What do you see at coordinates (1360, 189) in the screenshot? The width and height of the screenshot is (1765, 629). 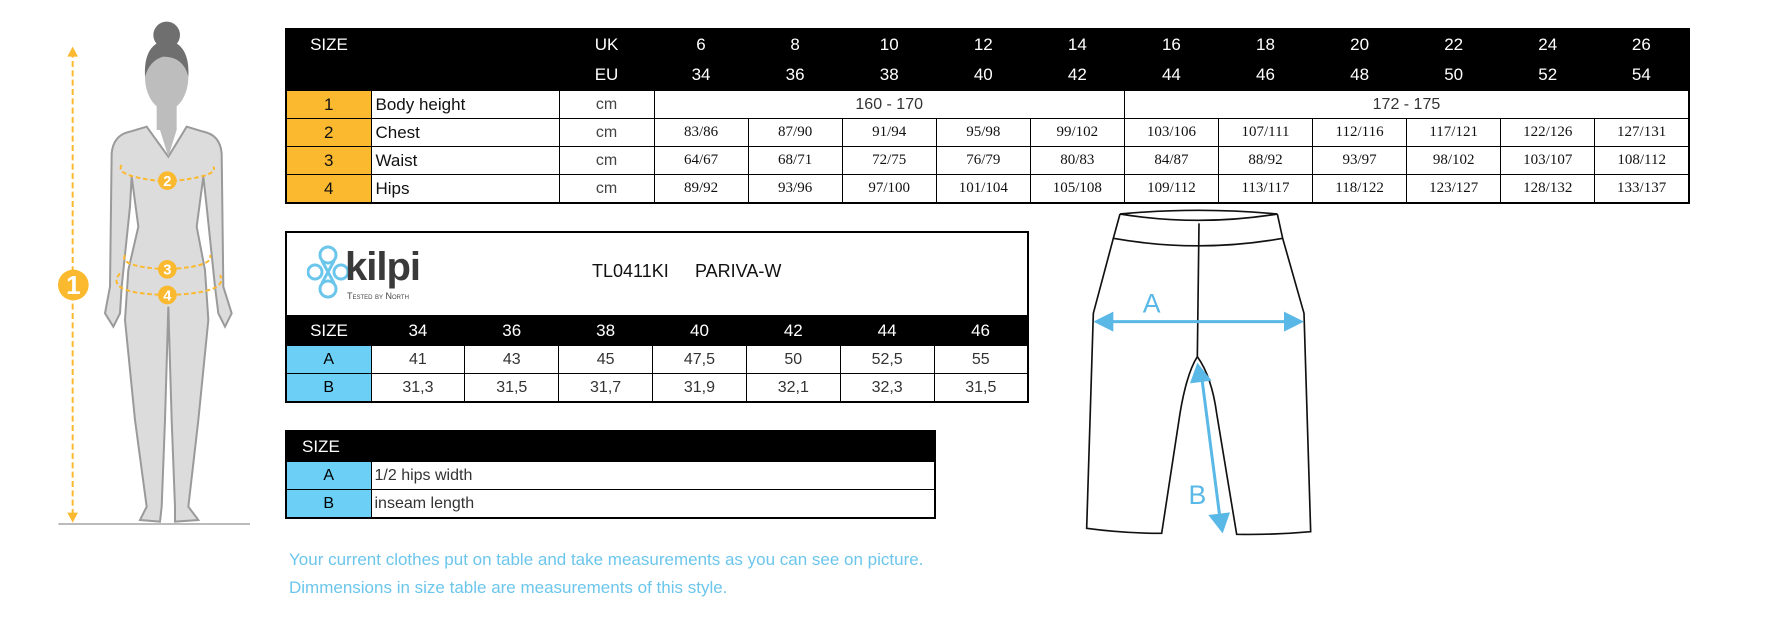 I see `measurement-cell: 118/122` at bounding box center [1360, 189].